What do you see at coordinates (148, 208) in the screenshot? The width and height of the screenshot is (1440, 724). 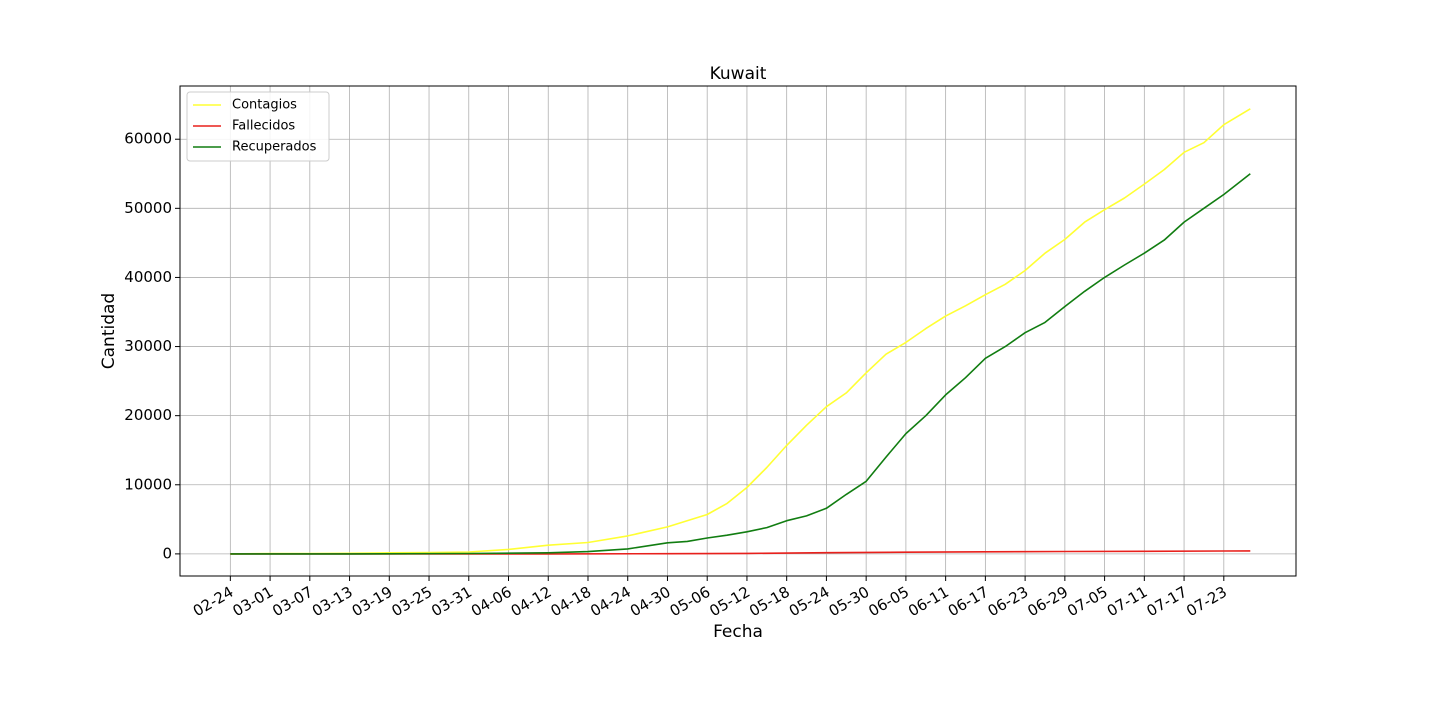 I see `y-tick-label: 50000` at bounding box center [148, 208].